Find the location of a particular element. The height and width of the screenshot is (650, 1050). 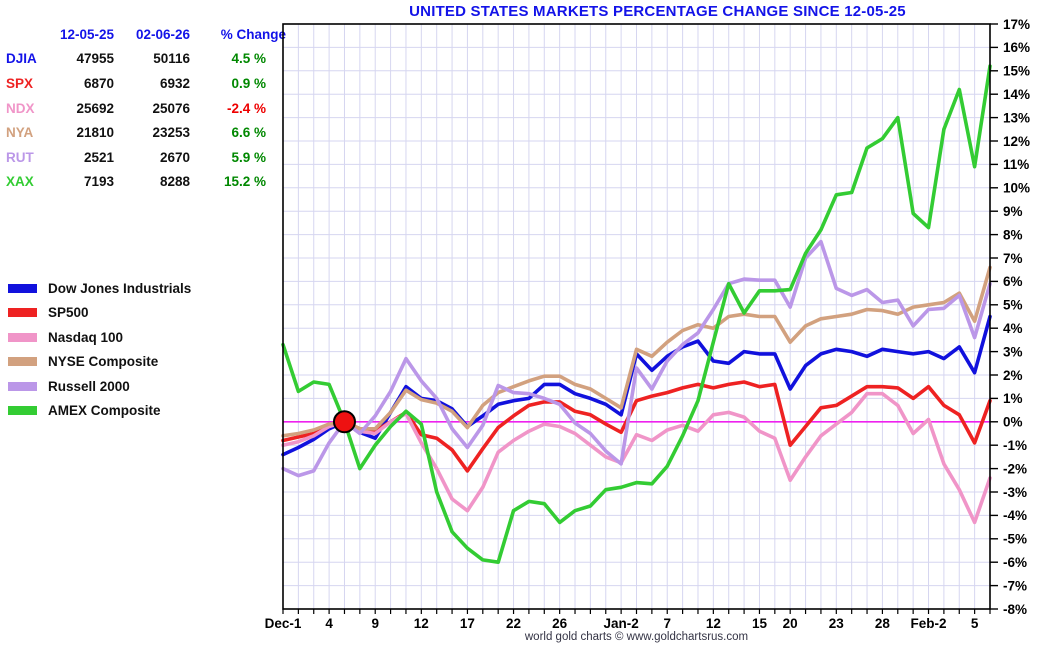

legend-item-sp500: SP500 is located at coordinates (99, 313).